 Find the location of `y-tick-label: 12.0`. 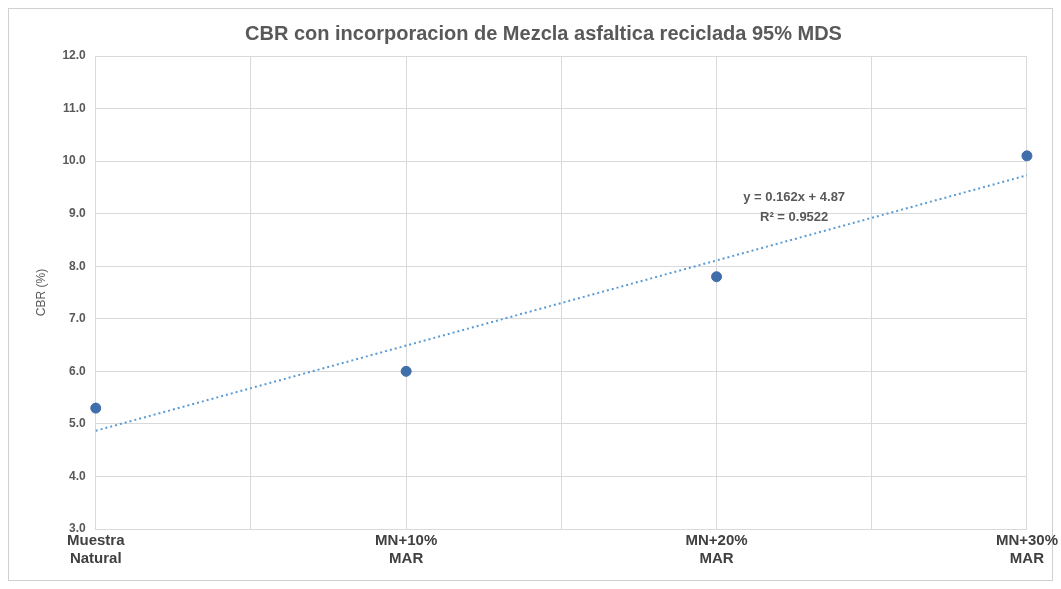

y-tick-label: 12.0 is located at coordinates (74, 55).